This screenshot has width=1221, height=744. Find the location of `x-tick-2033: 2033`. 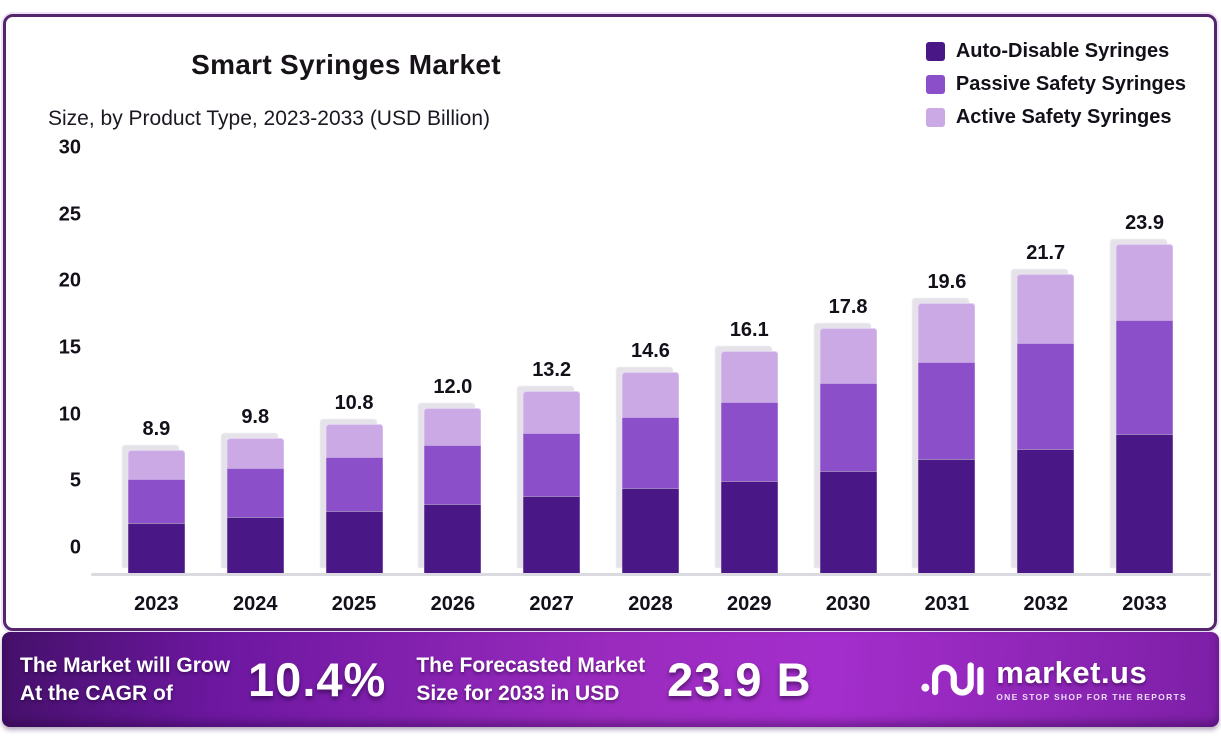

x-tick-2033: 2033 is located at coordinates (1144, 604).